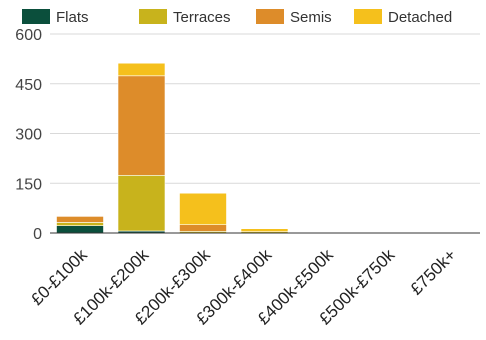 Image resolution: width=486 pixels, height=340 pixels. I want to click on y-tick-label-150: 150, so click(28, 184).